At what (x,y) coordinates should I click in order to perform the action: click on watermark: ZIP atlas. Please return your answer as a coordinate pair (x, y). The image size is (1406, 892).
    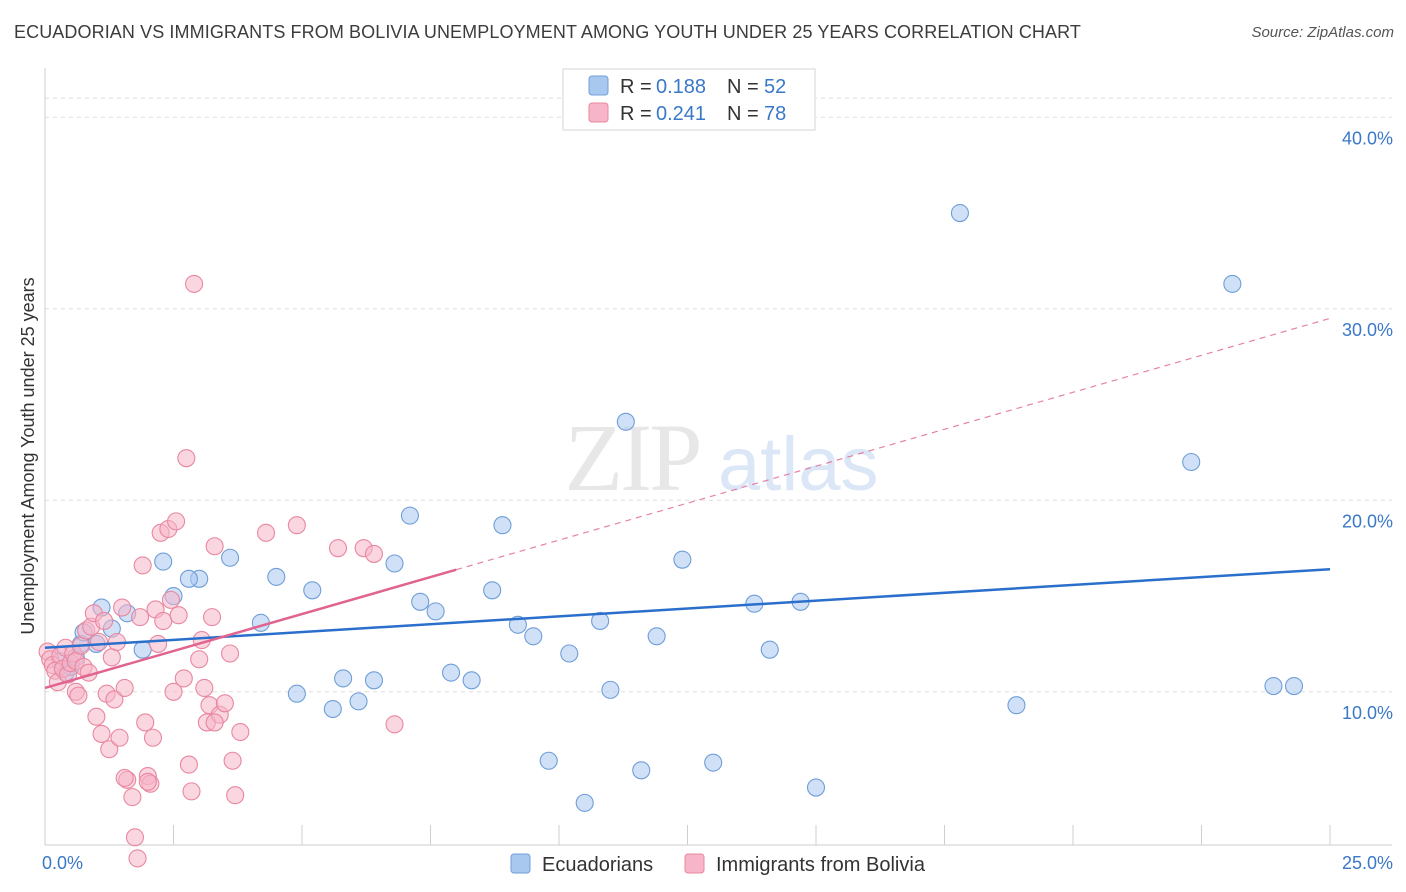
    Looking at the image, I should click on (722, 457).